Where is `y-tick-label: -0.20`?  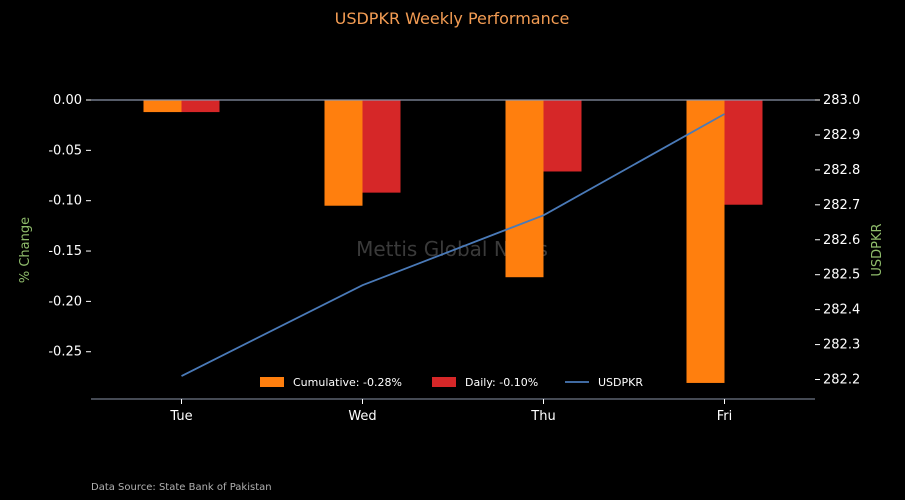
y-tick-label: -0.20 is located at coordinates (65, 301).